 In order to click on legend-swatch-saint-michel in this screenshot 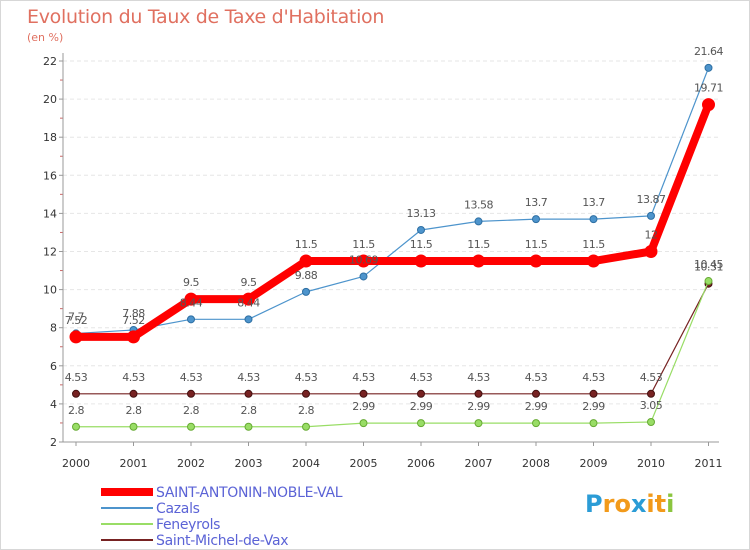, I will do `click(127, 540)`.